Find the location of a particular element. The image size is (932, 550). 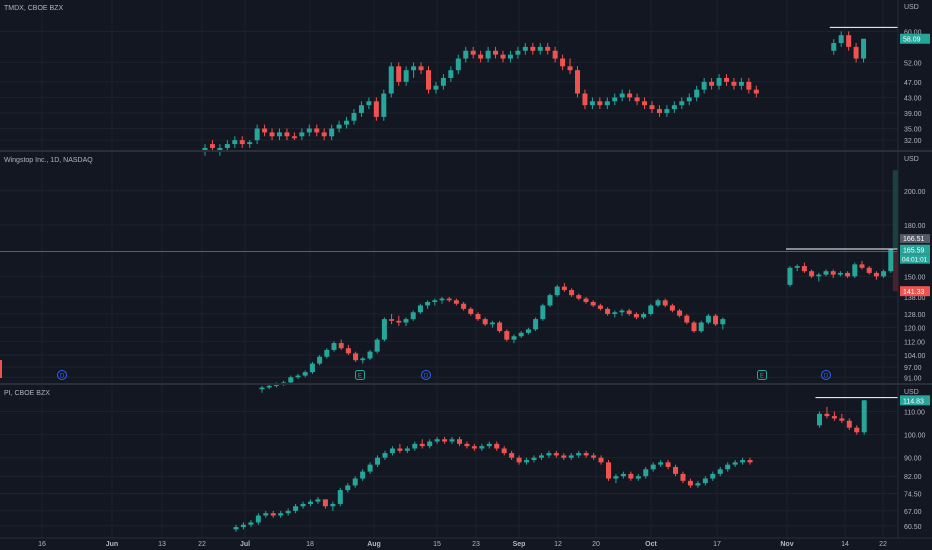

stop-price-label: 141.33 is located at coordinates (914, 292).